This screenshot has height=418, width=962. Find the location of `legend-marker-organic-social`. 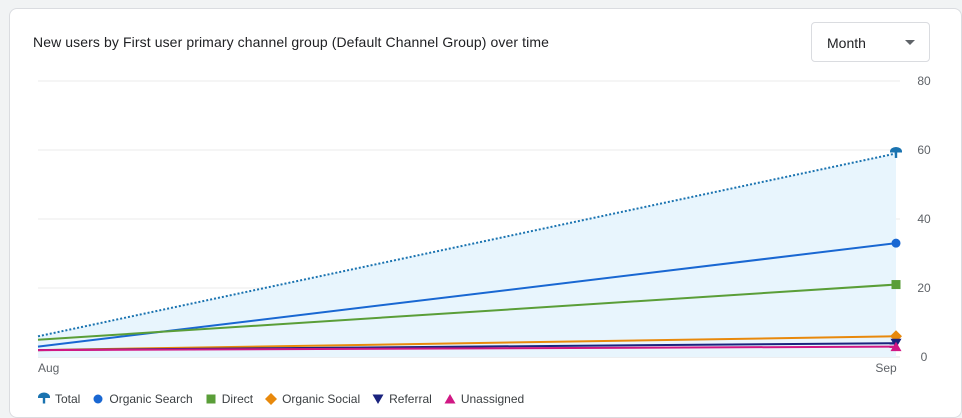

legend-marker-organic-social is located at coordinates (271, 399).